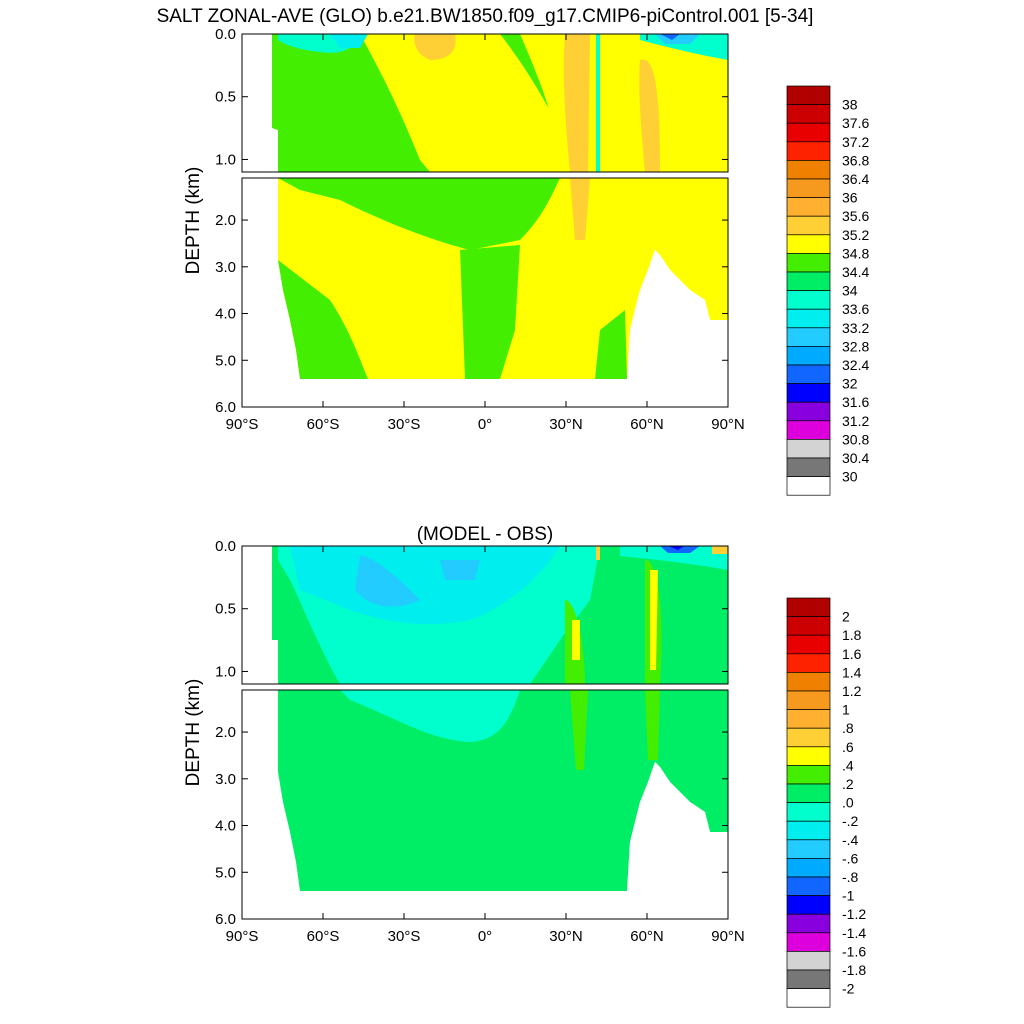 The image size is (1024, 1024). Describe the element at coordinates (855, 439) in the screenshot. I see `colorbar-label: 30.8` at that location.